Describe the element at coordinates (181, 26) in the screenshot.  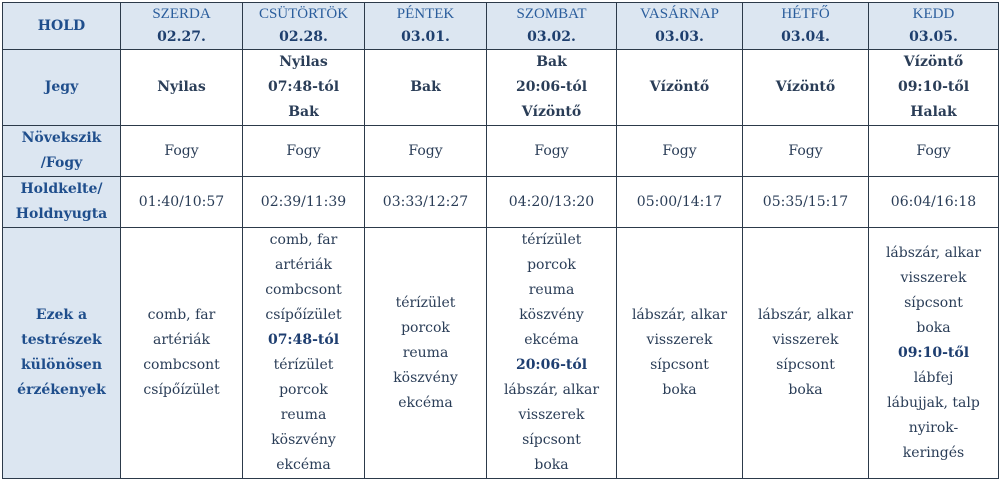
I see `day-header: SZERDA 02.27.` at that location.